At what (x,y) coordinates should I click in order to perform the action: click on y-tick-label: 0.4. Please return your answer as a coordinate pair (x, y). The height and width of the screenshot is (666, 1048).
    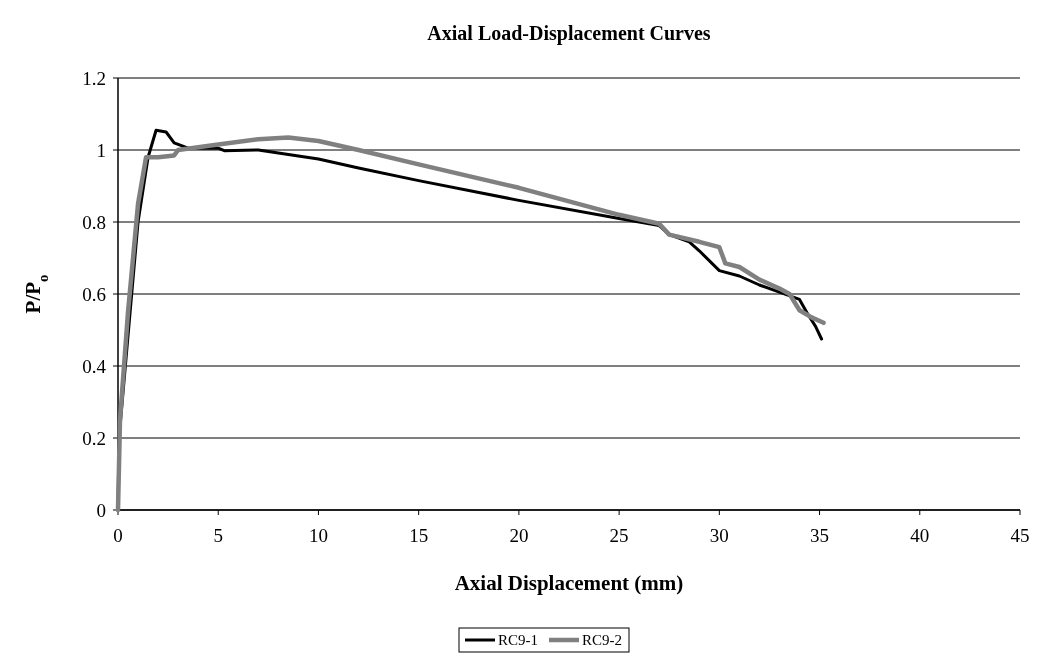
    Looking at the image, I should click on (94, 366).